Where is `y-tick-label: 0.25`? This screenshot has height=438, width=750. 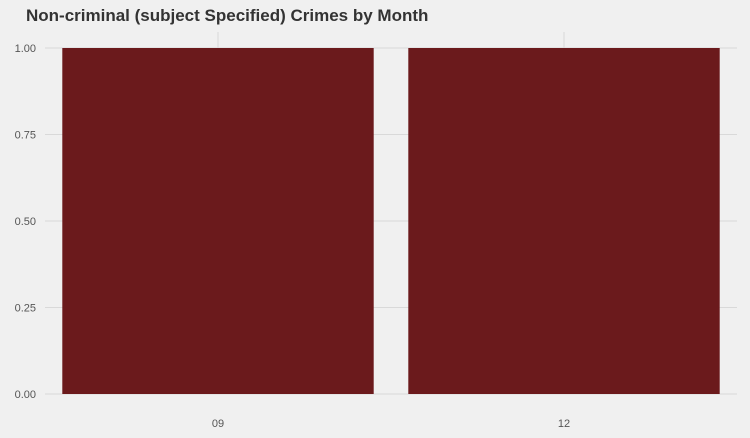 y-tick-label: 0.25 is located at coordinates (25, 309).